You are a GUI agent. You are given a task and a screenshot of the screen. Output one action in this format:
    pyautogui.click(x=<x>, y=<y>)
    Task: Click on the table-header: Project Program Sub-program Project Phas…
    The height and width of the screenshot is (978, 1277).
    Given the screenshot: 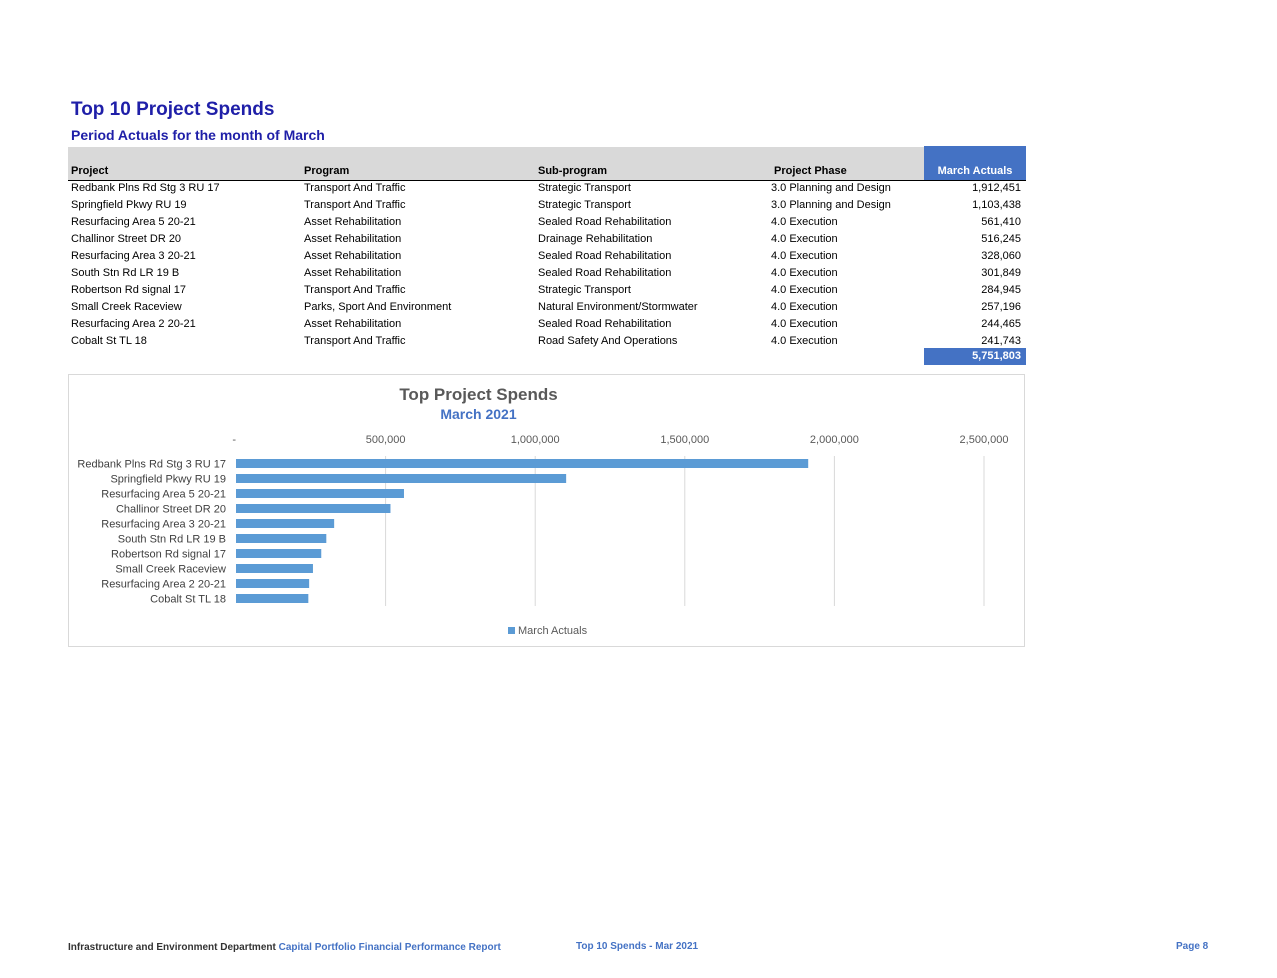 What is the action you would take?
    pyautogui.click(x=547, y=163)
    